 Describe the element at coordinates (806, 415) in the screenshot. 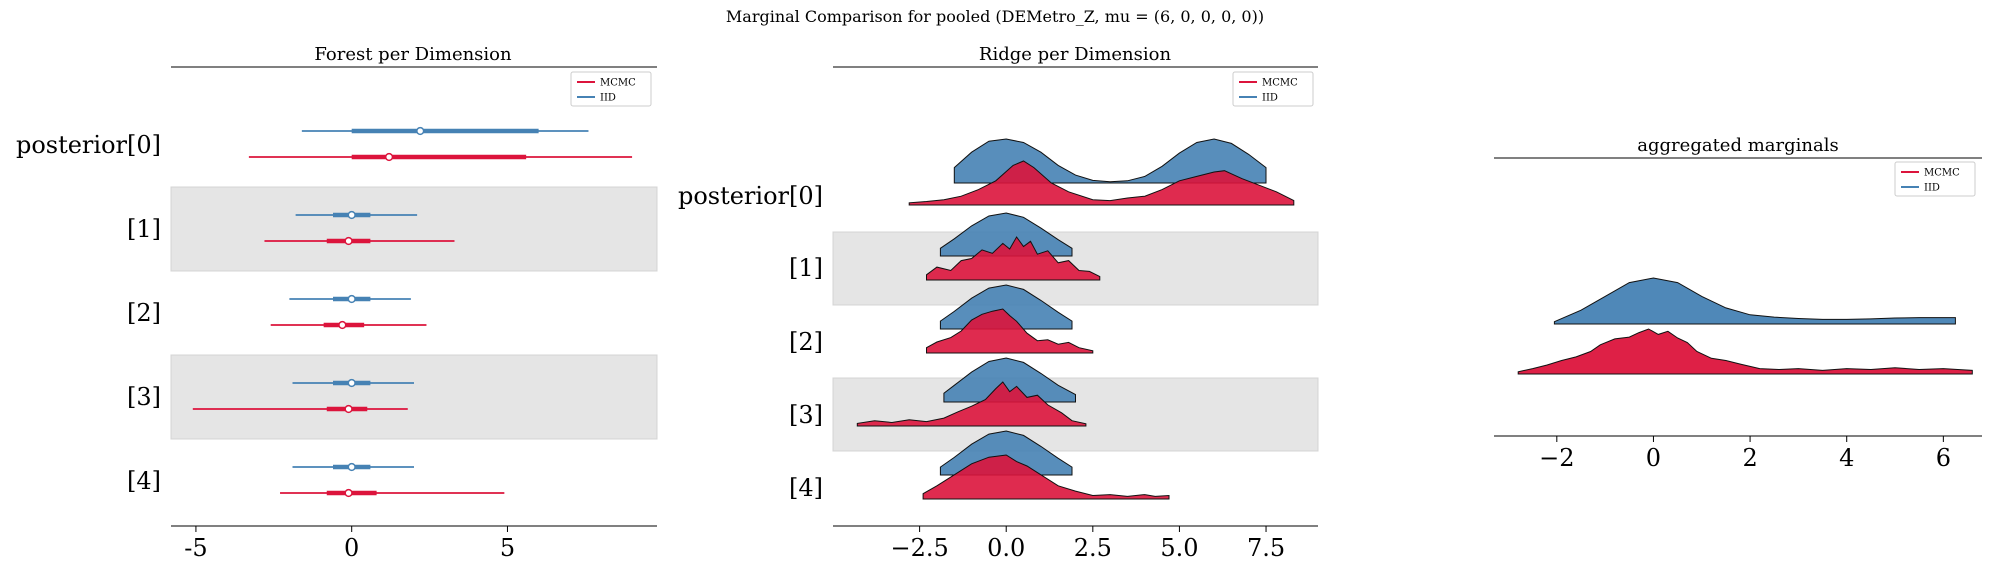

I see `ridge-row-label: [3]` at that location.